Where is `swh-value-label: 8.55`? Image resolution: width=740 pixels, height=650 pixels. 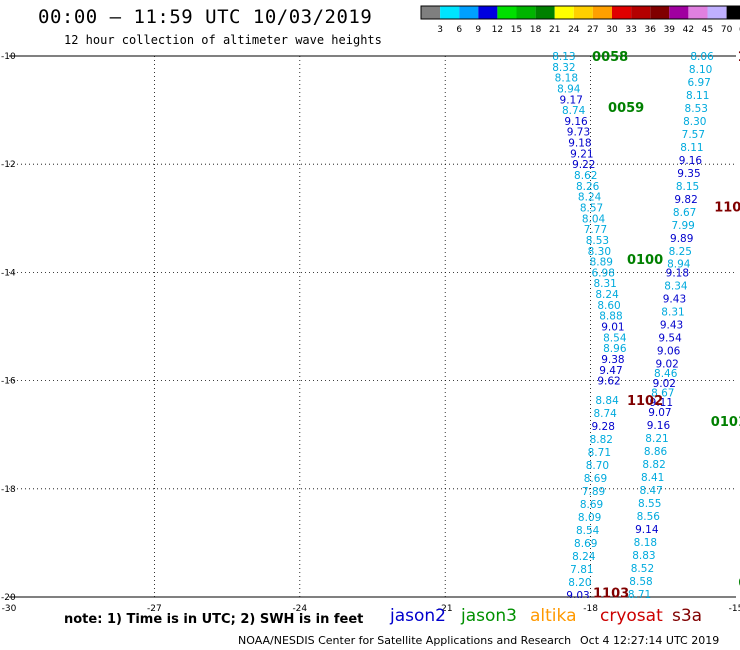 swh-value-label: 8.55 is located at coordinates (649, 504).